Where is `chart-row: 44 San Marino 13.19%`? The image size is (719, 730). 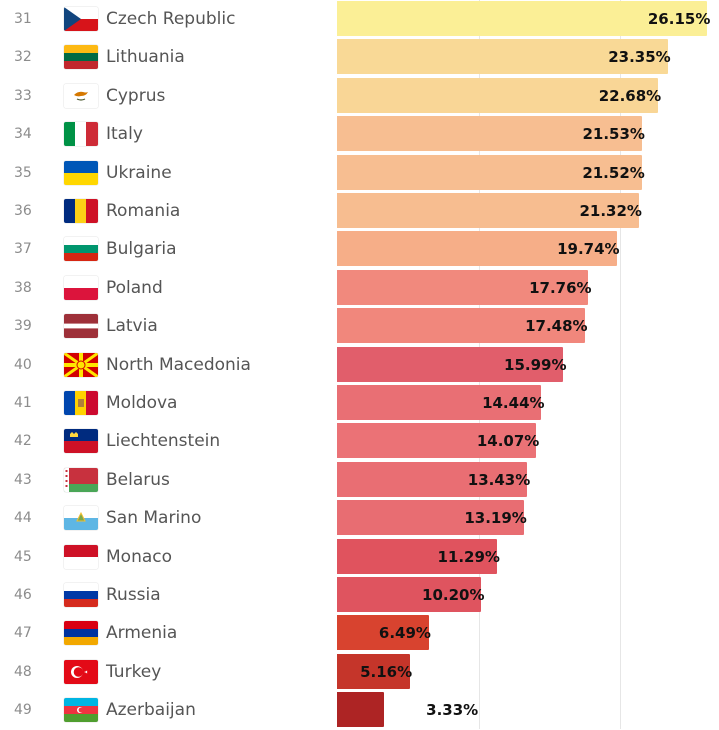 chart-row: 44 San Marino 13.19% is located at coordinates (359, 518).